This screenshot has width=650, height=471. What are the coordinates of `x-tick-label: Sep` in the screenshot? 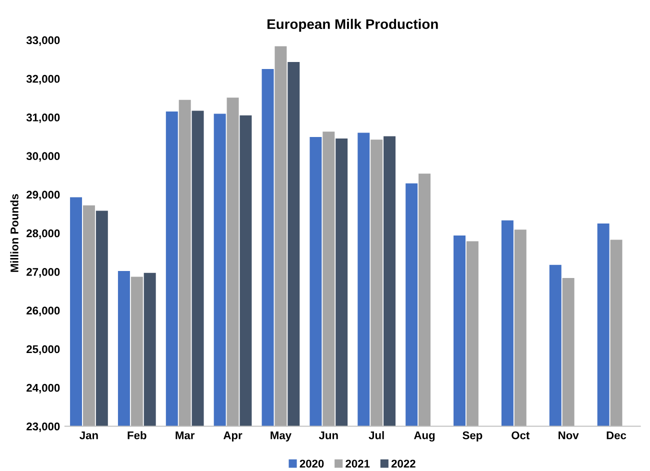 It's located at (472, 436).